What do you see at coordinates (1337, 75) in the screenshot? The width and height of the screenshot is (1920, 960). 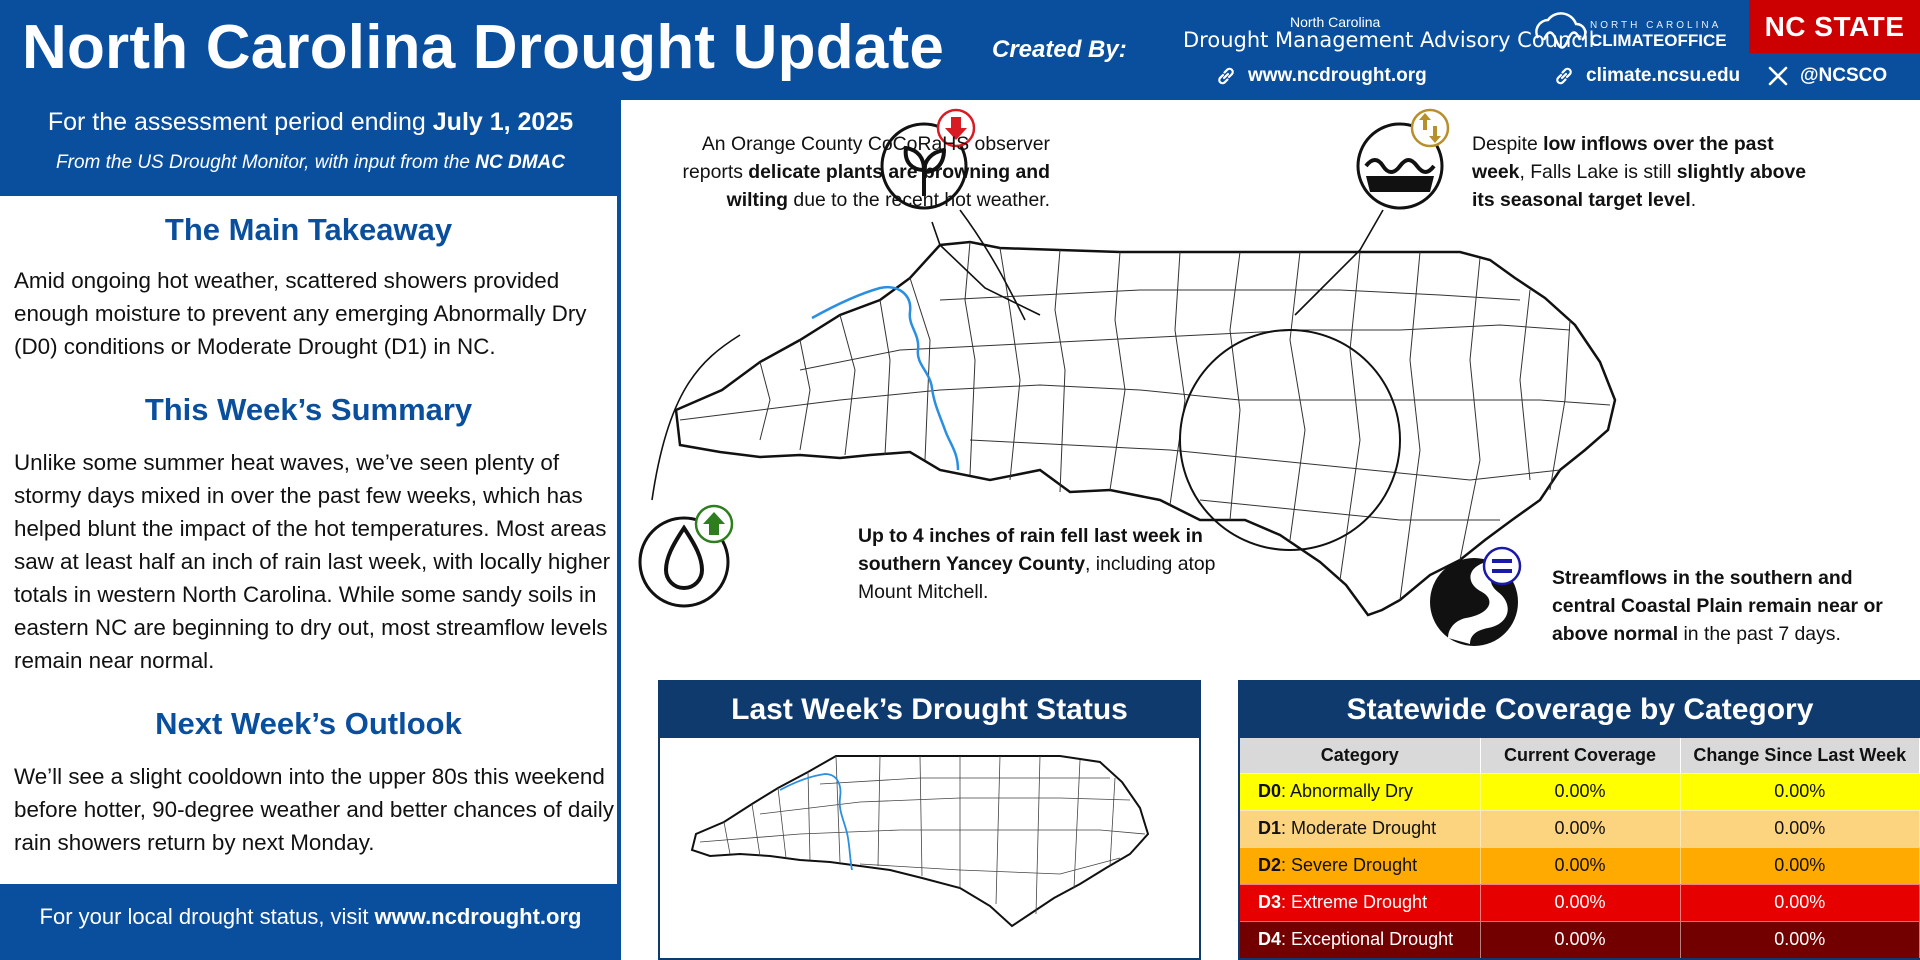 I see `ncdrought-link-label: www.ncdrought.org` at bounding box center [1337, 75].